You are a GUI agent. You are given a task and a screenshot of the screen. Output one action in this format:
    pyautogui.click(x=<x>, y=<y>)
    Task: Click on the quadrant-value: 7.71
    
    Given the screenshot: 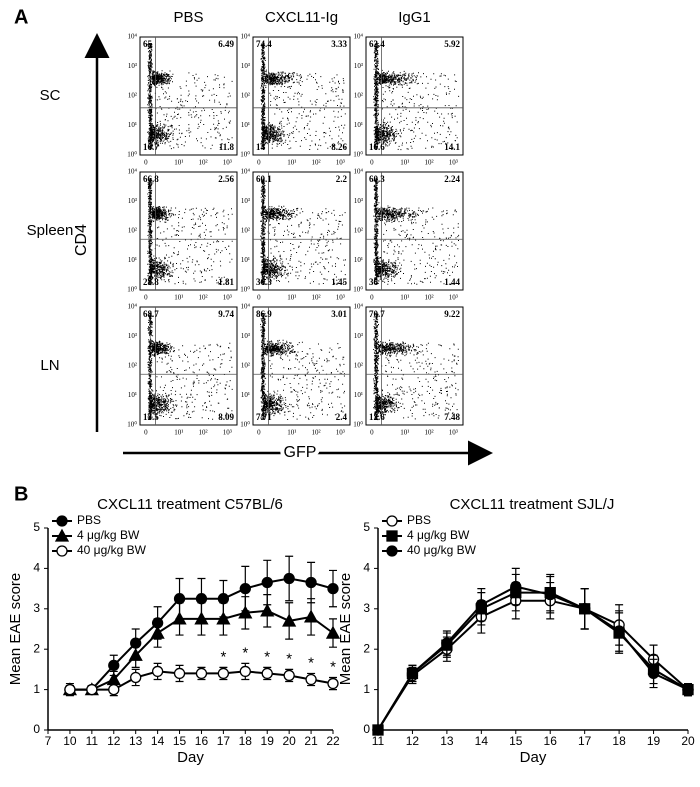 What is the action you would take?
    pyautogui.click(x=264, y=417)
    